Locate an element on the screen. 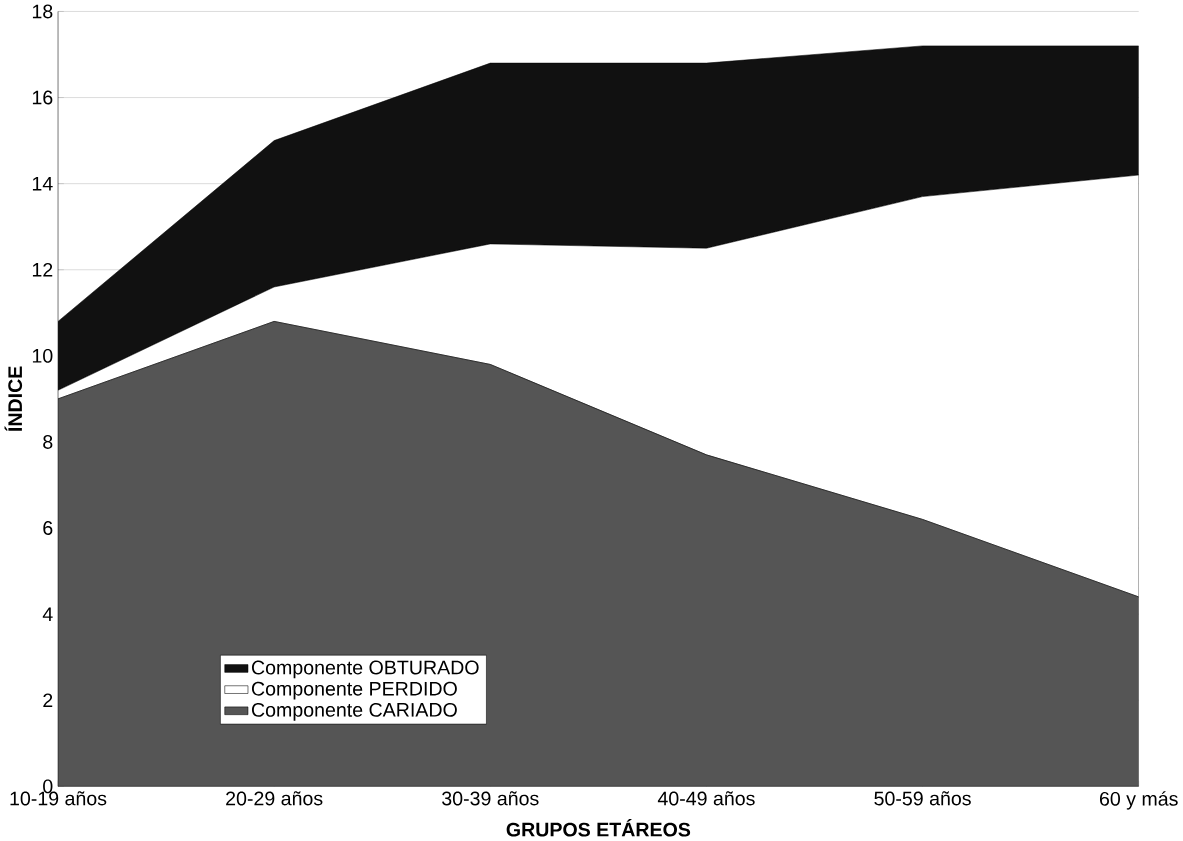 This screenshot has height=841, width=1183. x-tick-label: 50-59 años is located at coordinates (922, 798).